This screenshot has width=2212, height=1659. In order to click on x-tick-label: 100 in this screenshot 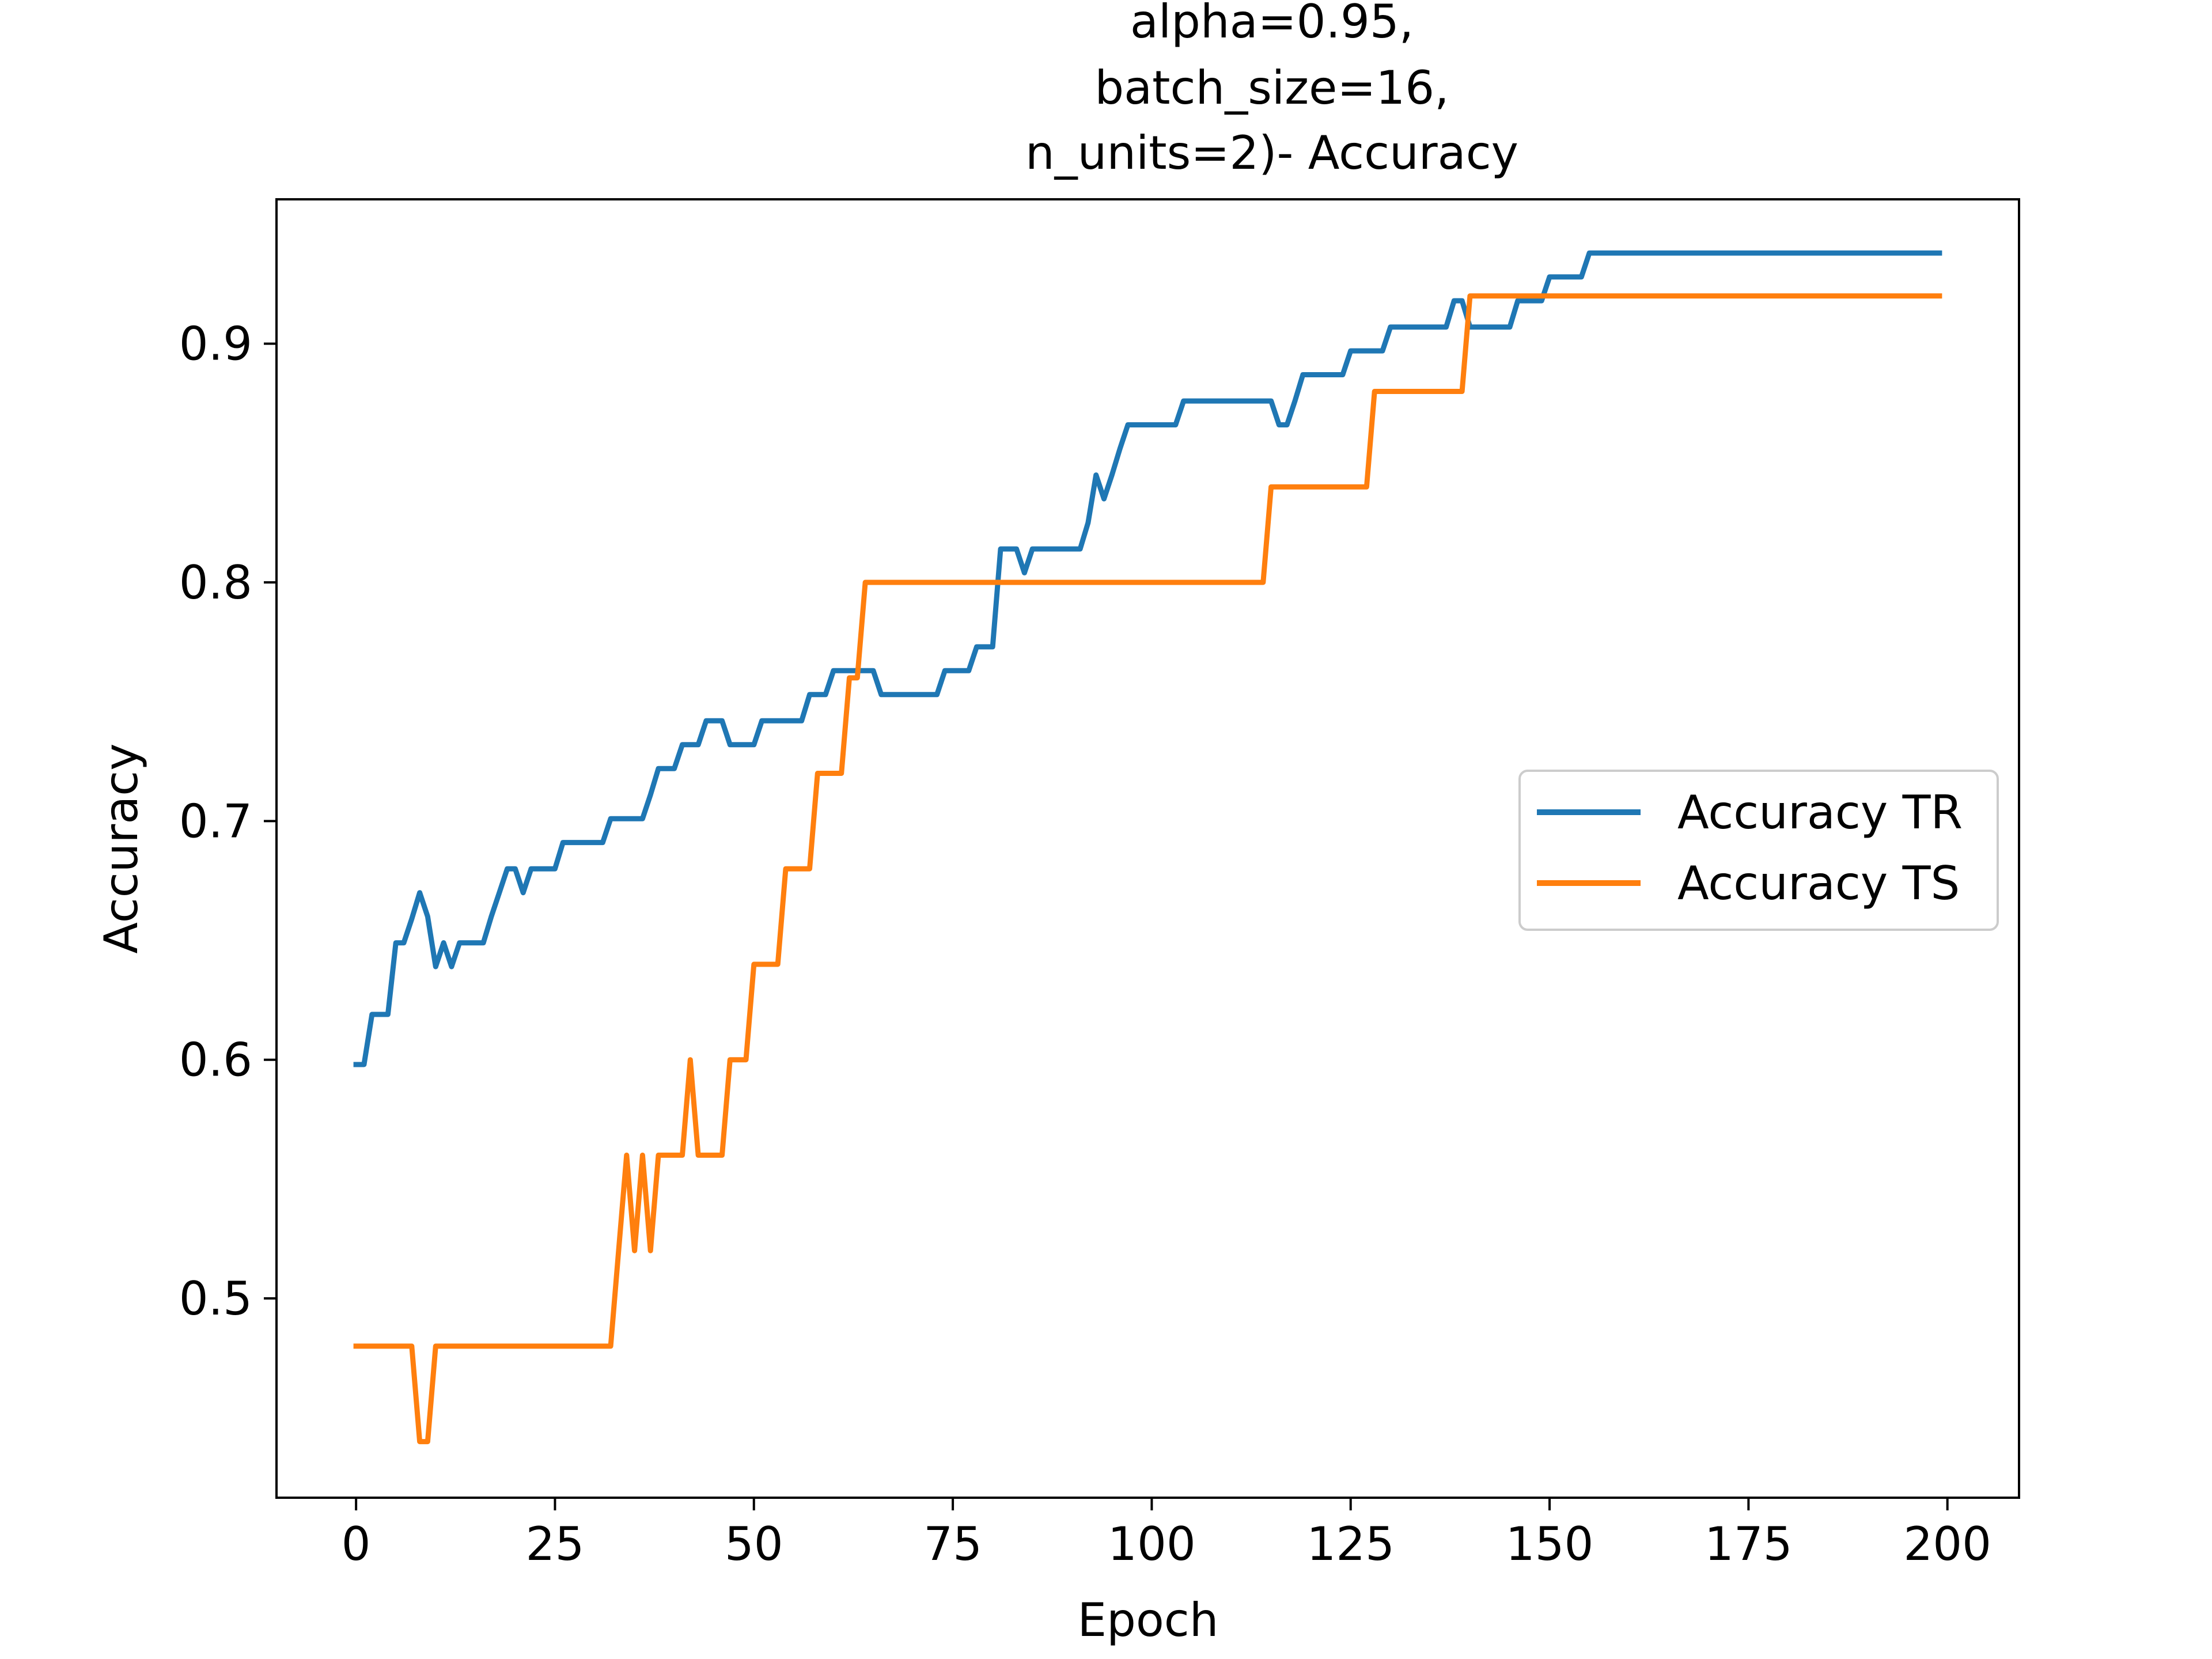, I will do `click(1152, 1544)`.